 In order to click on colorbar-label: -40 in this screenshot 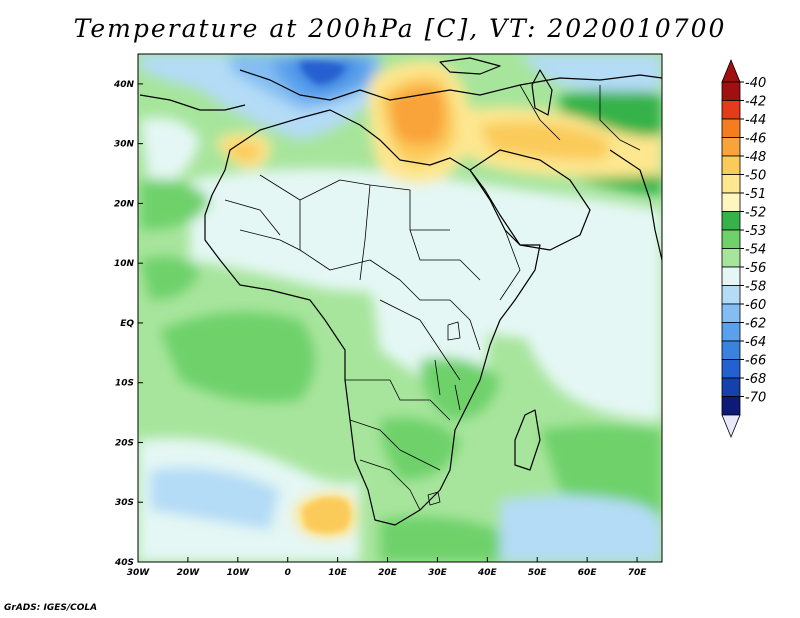, I will do `click(755, 83)`.